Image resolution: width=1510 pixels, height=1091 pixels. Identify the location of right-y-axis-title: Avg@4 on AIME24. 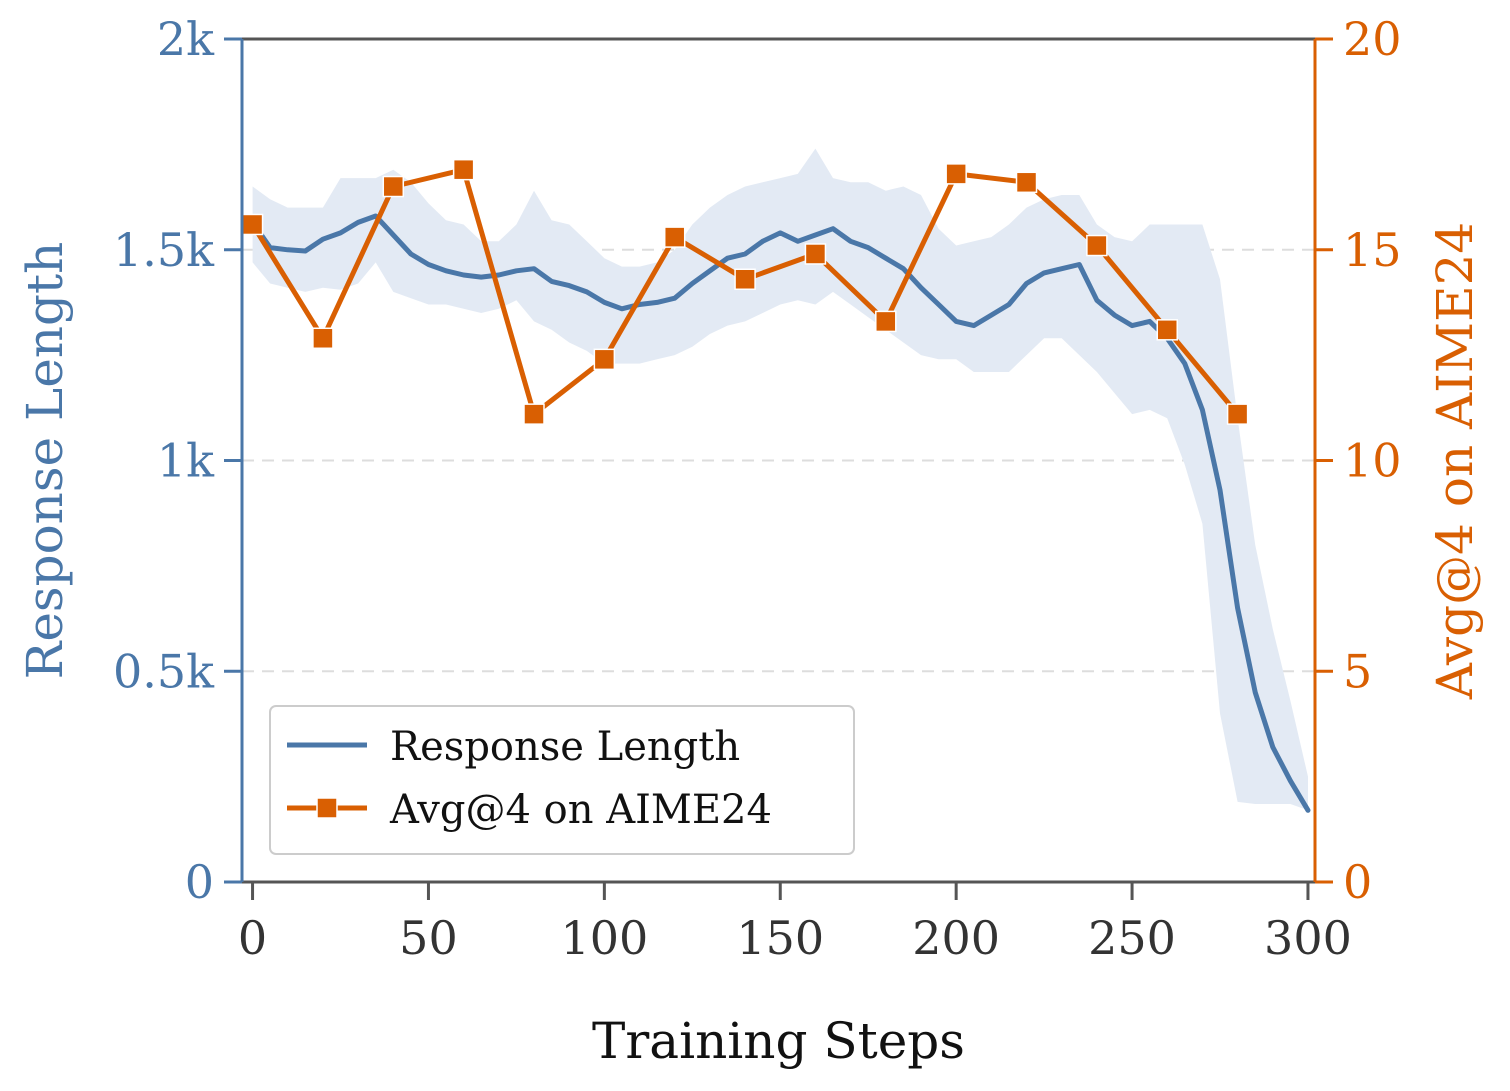
(1455, 461).